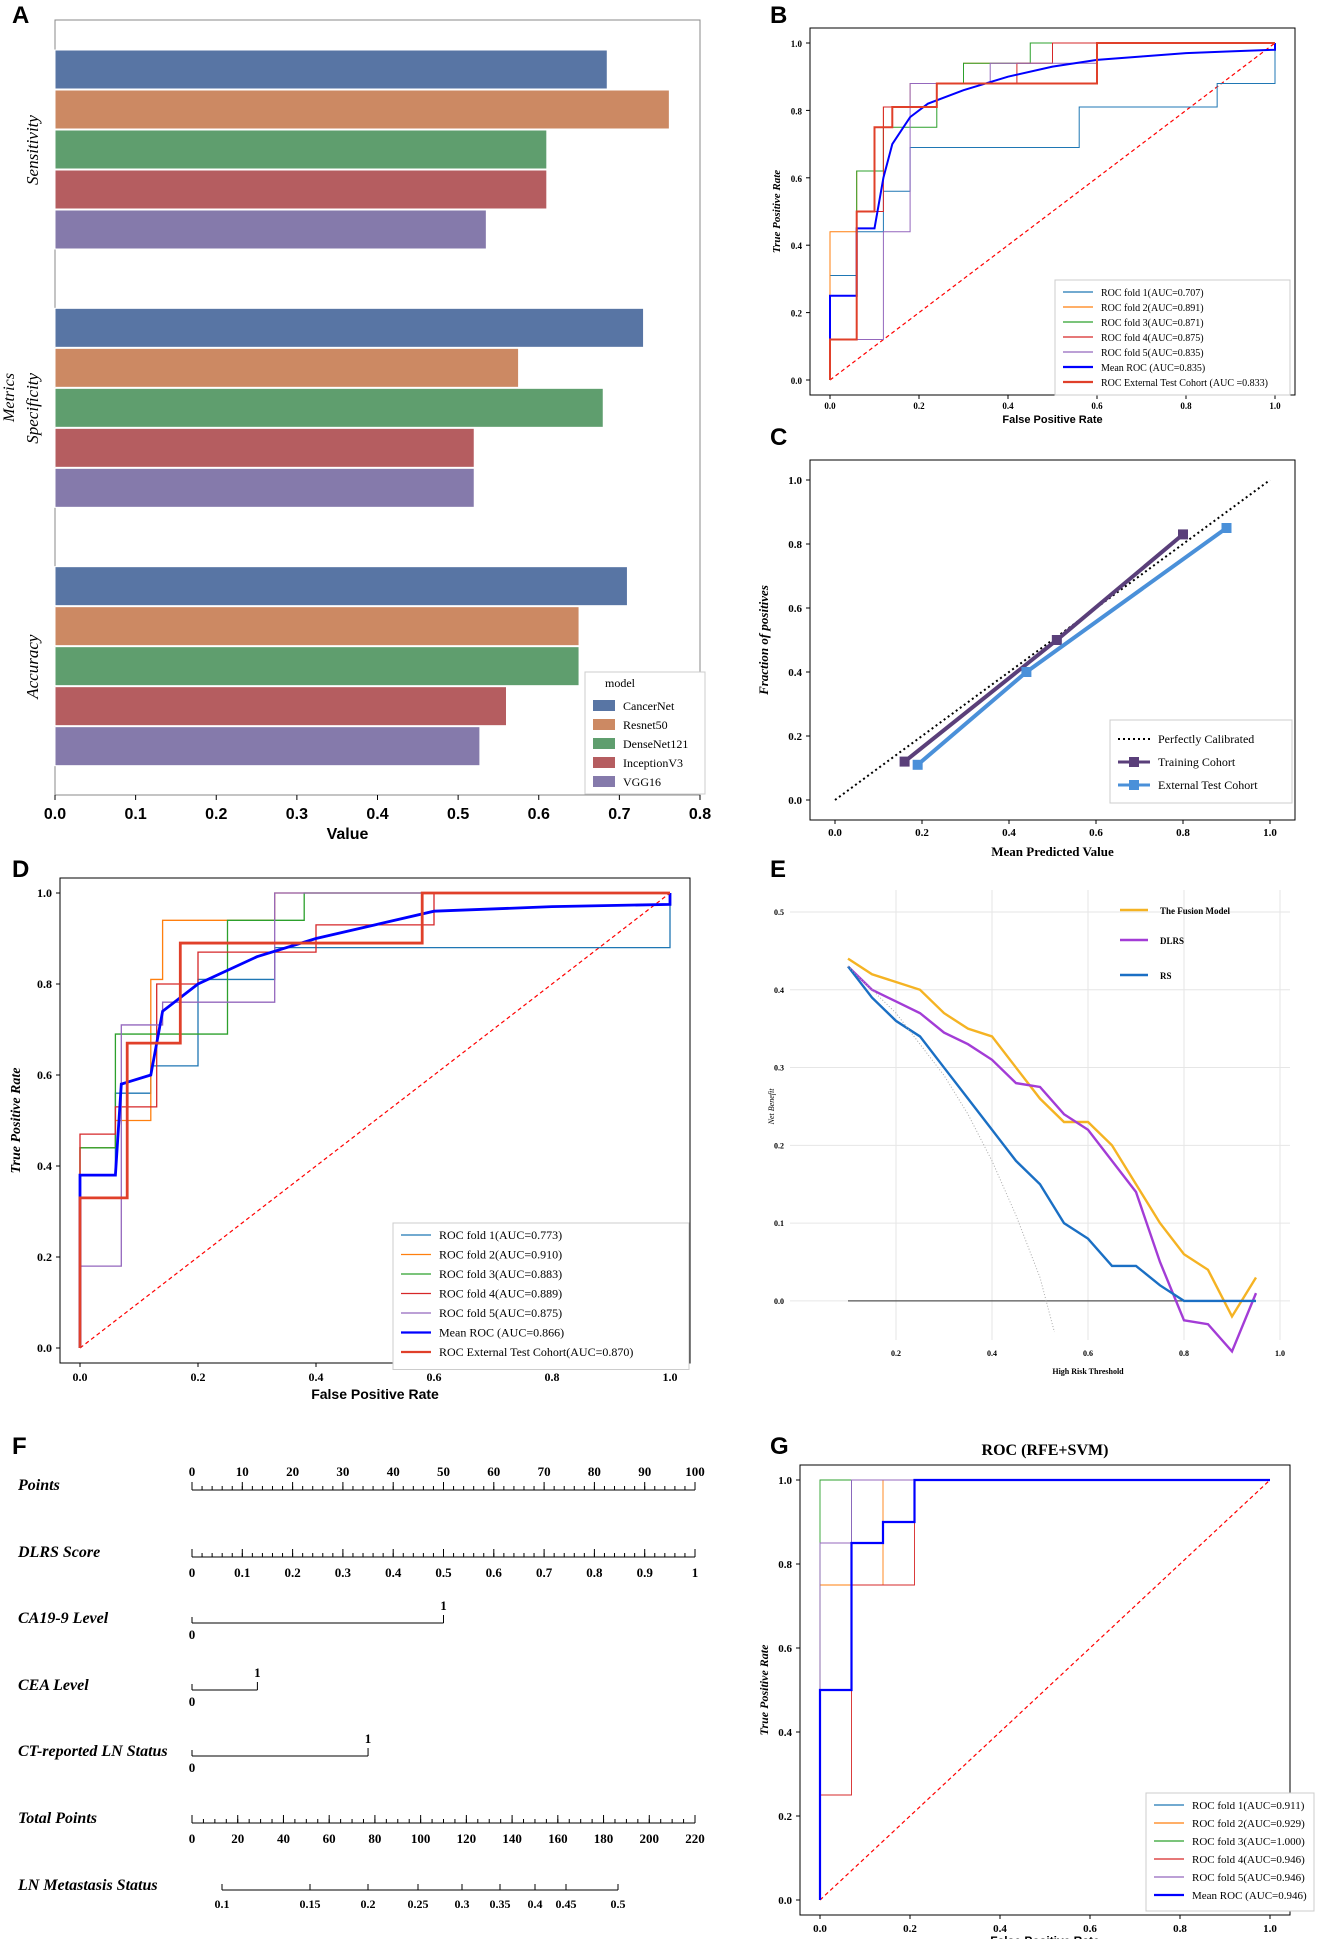 Image resolution: width=1326 pixels, height=1939 pixels. Describe the element at coordinates (618, 1904) in the screenshot. I see `nomogram-tick-label: 0.5` at that location.